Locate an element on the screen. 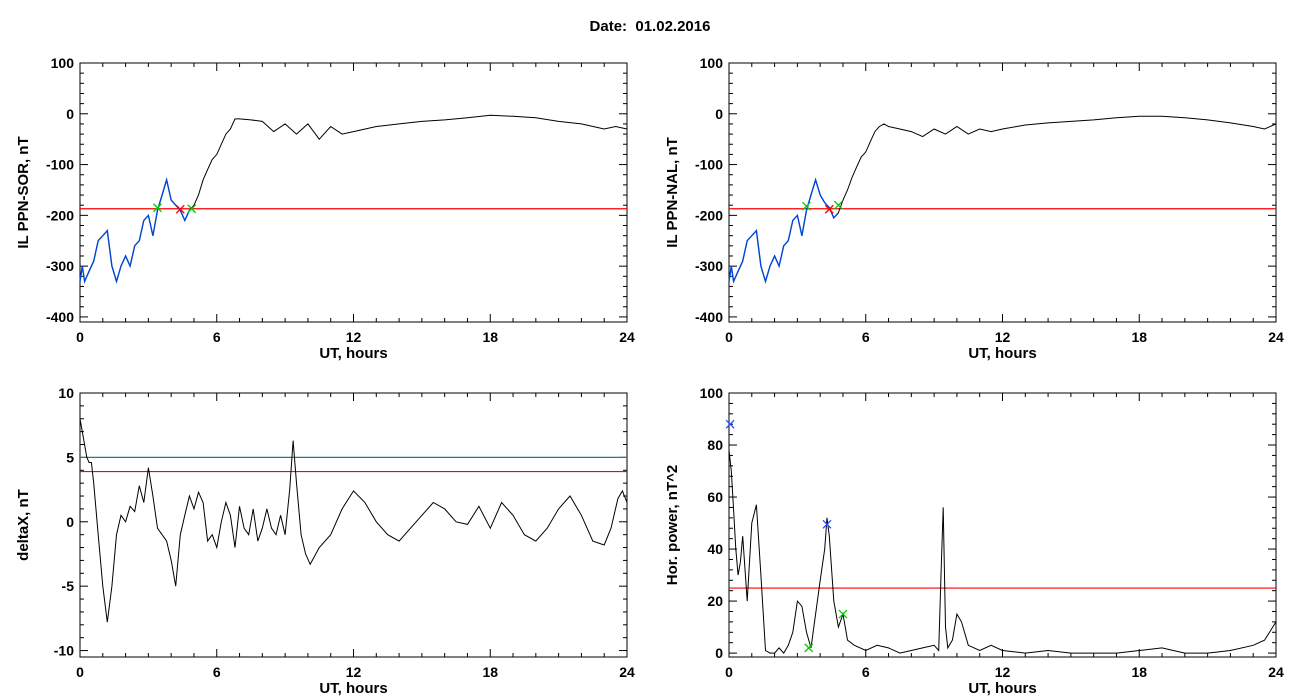 Image resolution: width=1300 pixels, height=700 pixels. page-title: Date: 01.02.2016 is located at coordinates (650, 26).